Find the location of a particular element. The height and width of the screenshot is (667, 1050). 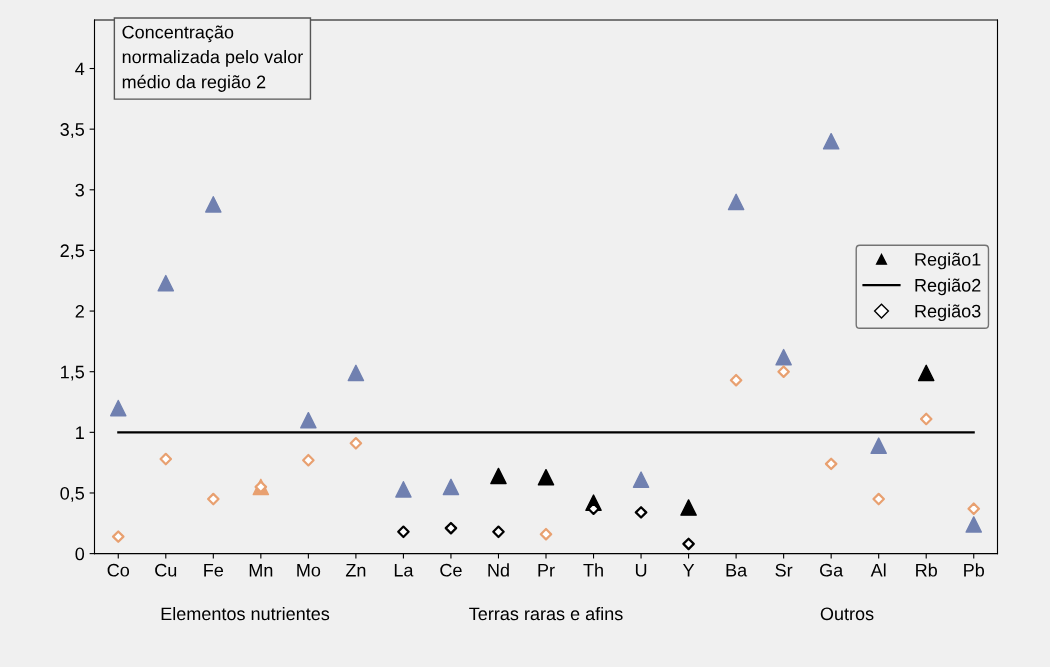

x-tick-label: Ga is located at coordinates (832, 570).